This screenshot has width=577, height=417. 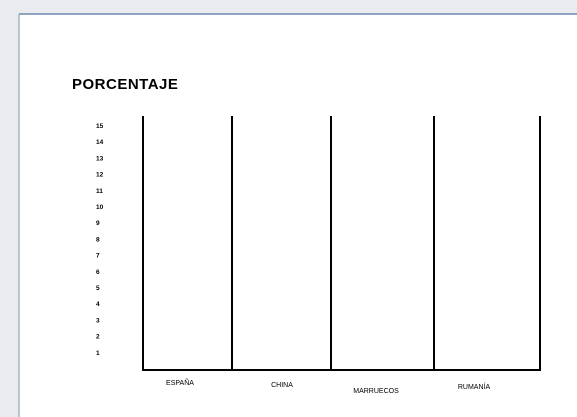 I want to click on row-label: 8, so click(x=98, y=239).